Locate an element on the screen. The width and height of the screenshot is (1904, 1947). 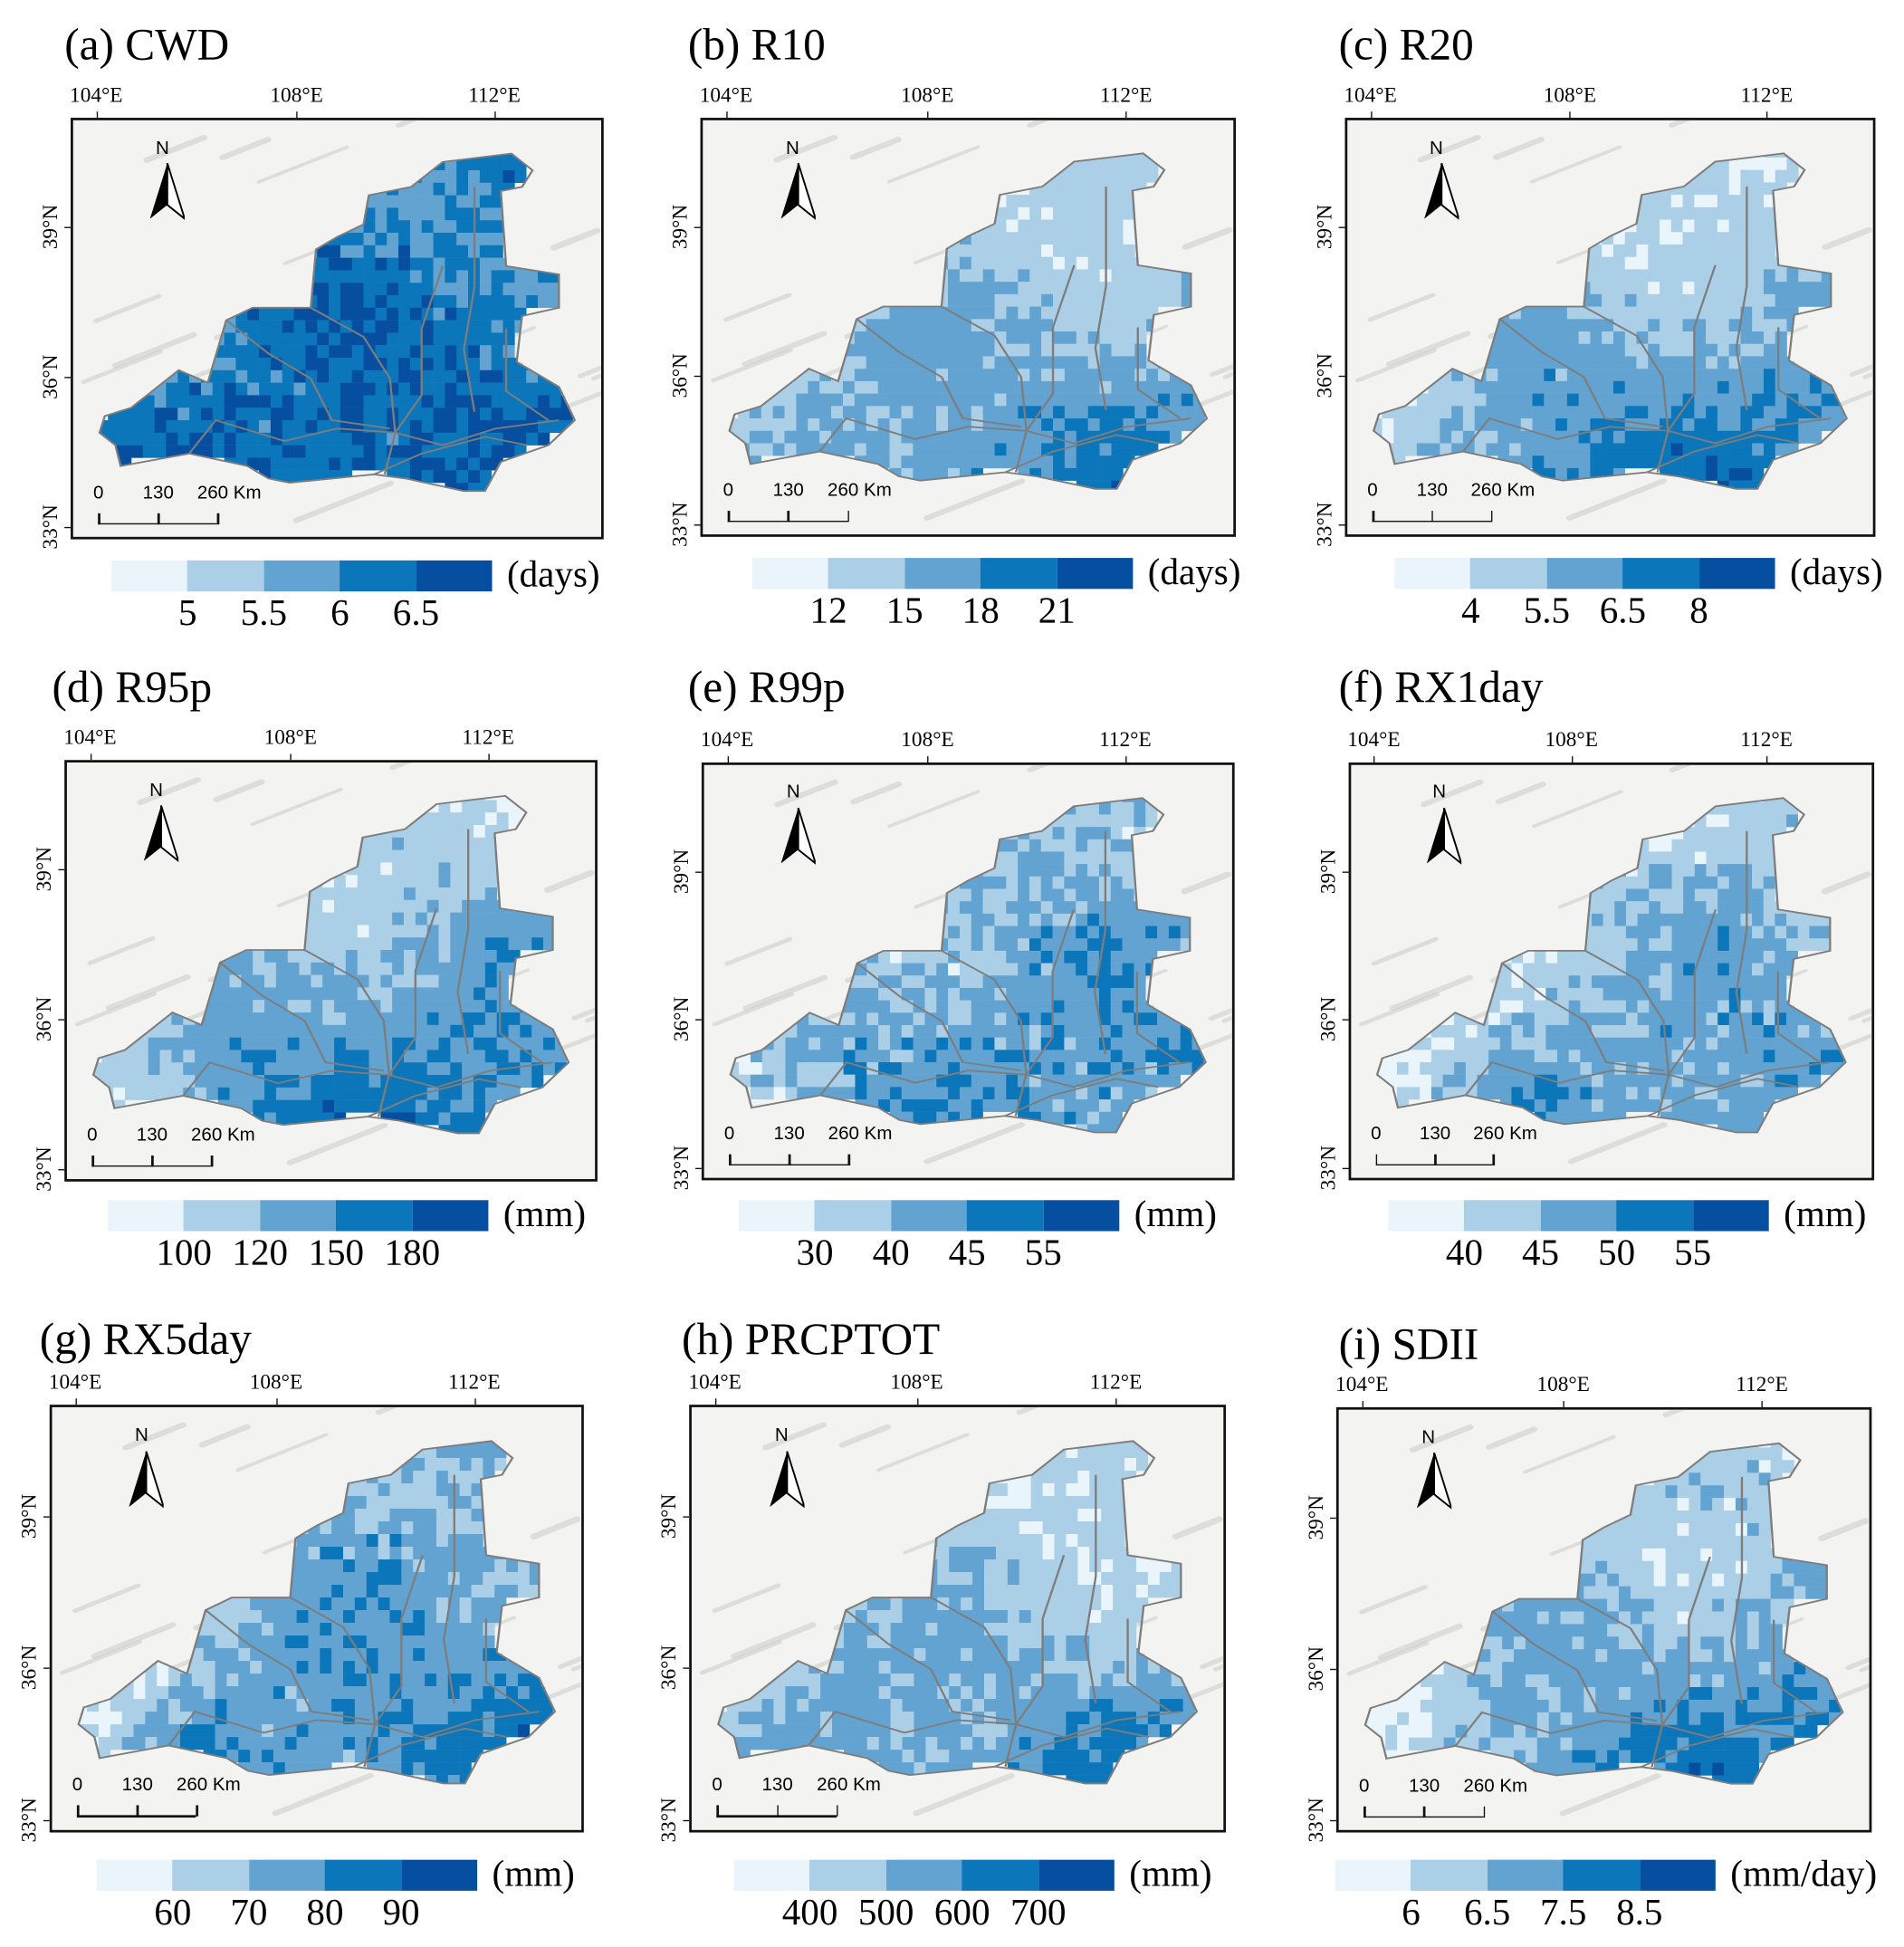
latitude-tick-label: 36°N is located at coordinates (680, 375).